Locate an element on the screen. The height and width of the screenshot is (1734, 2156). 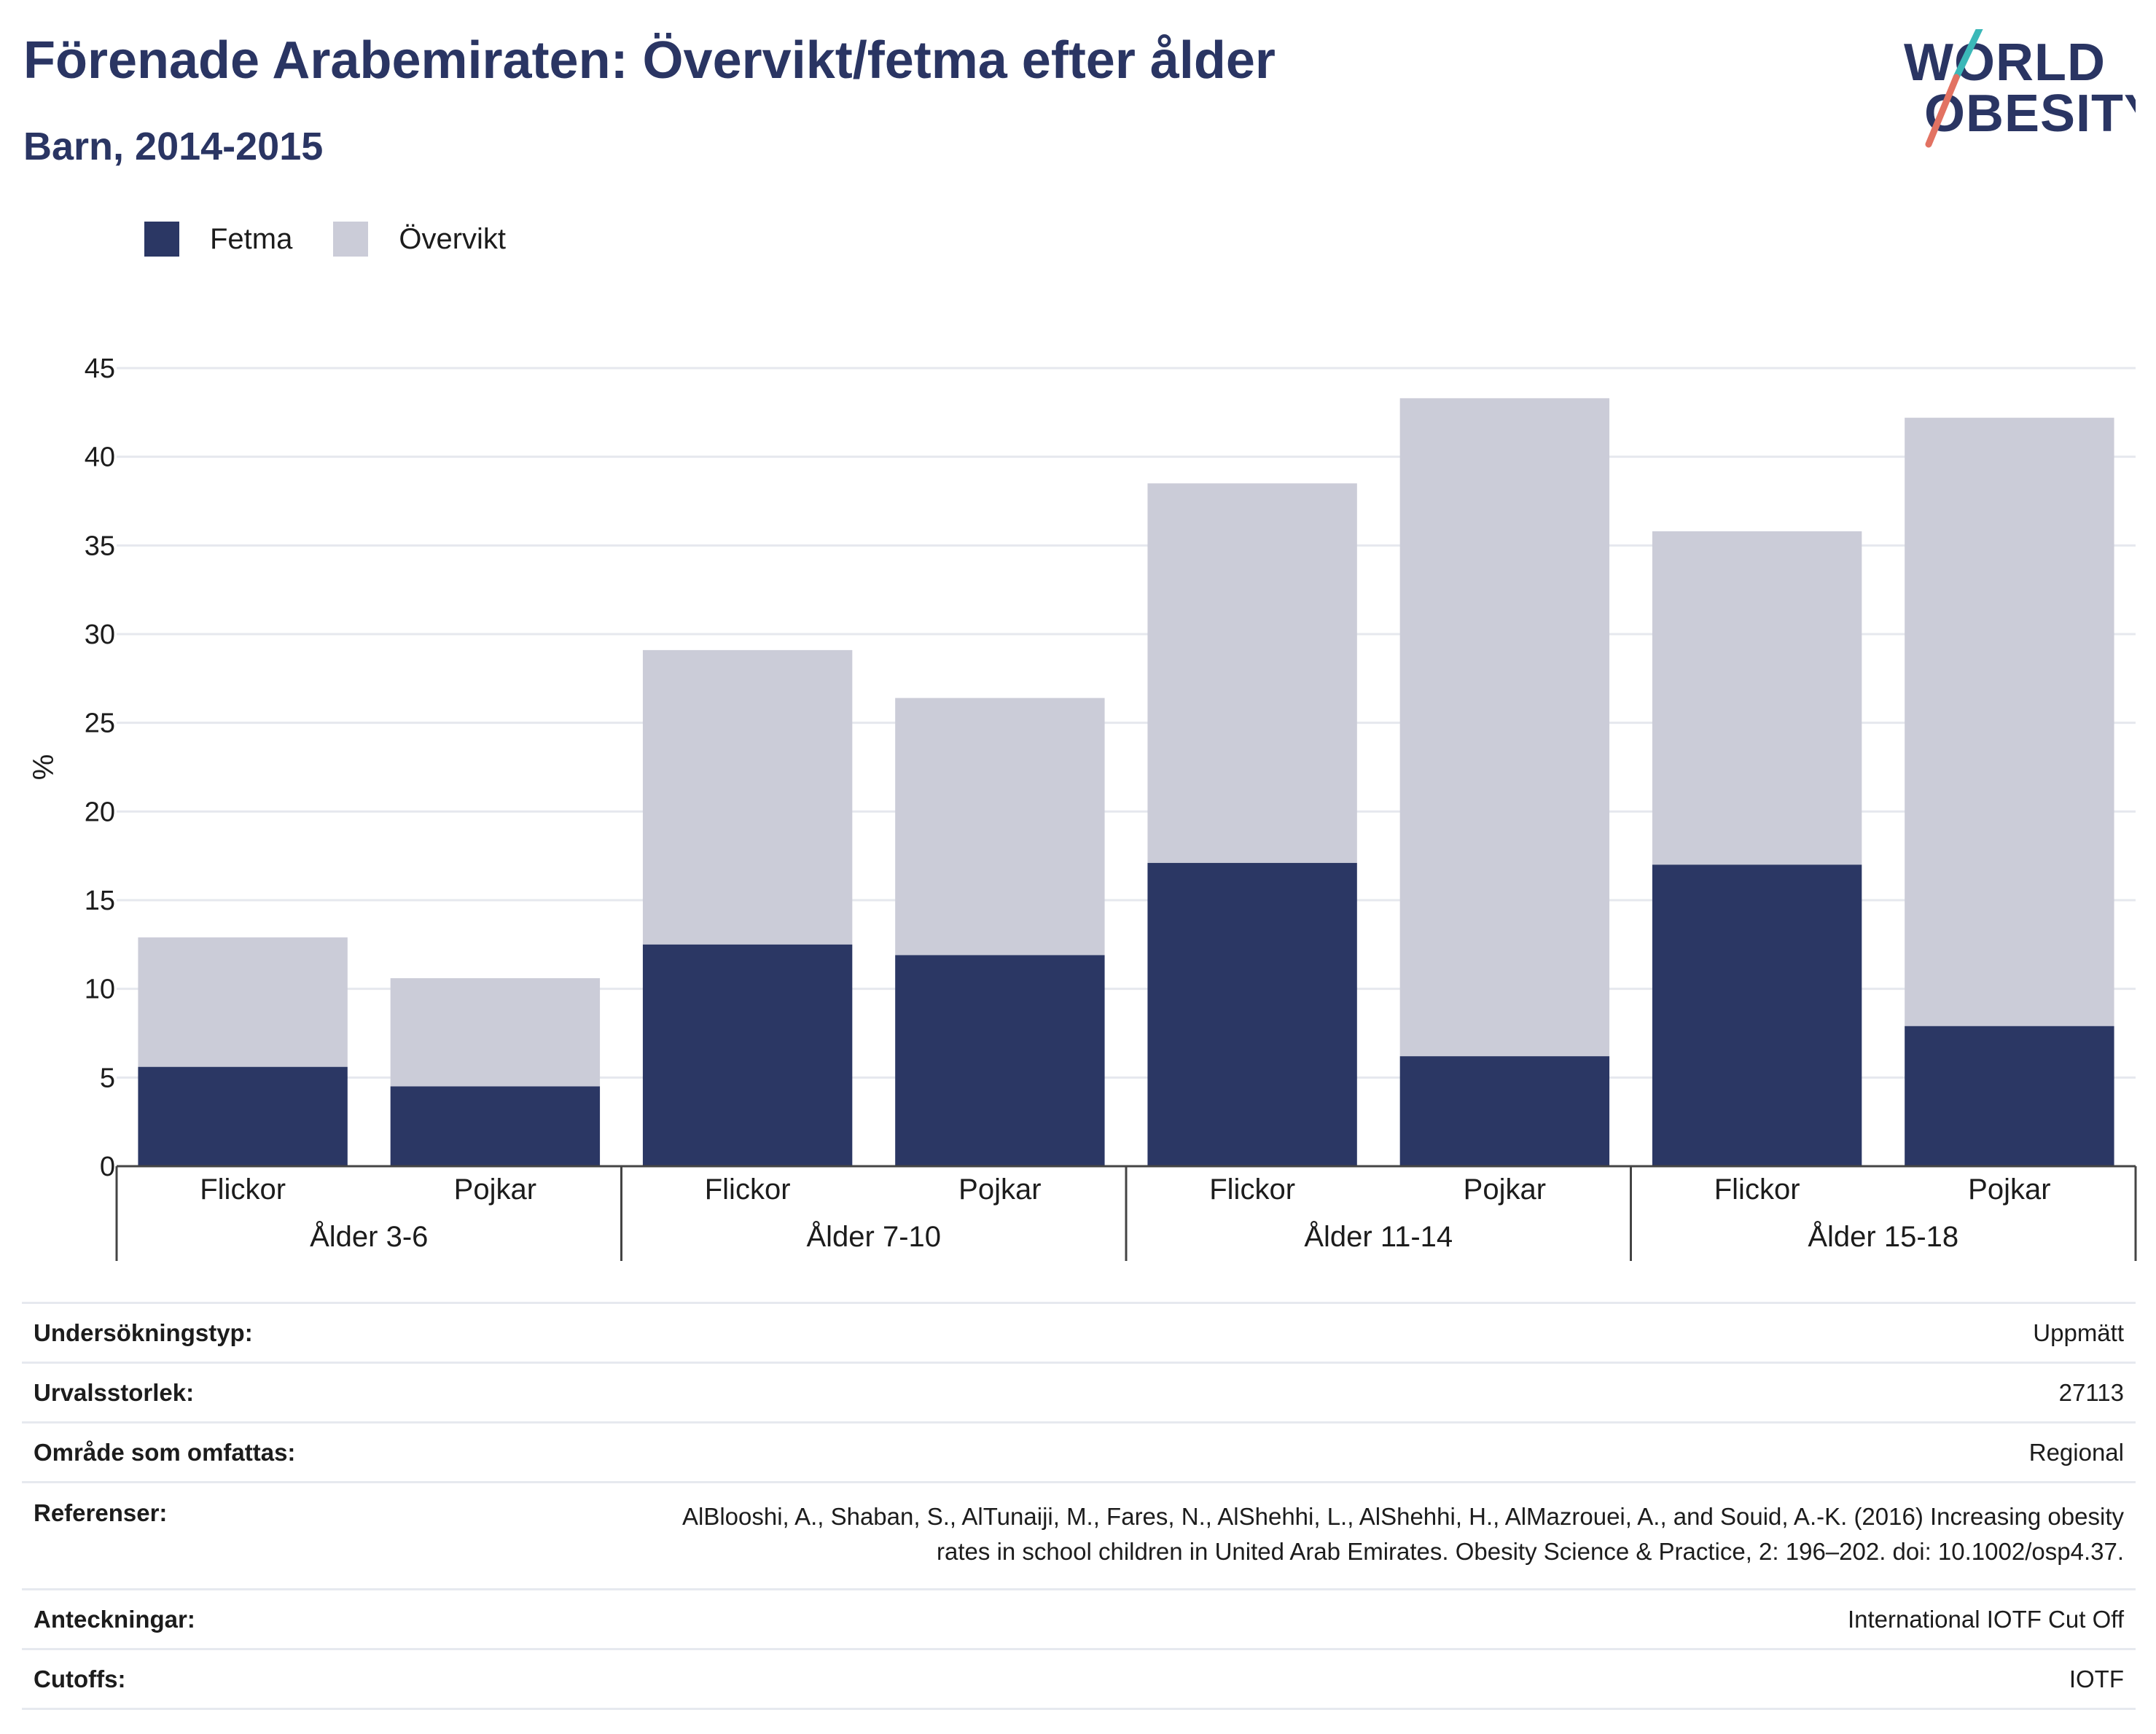
info-value: Regional is located at coordinates (1346, 1452).